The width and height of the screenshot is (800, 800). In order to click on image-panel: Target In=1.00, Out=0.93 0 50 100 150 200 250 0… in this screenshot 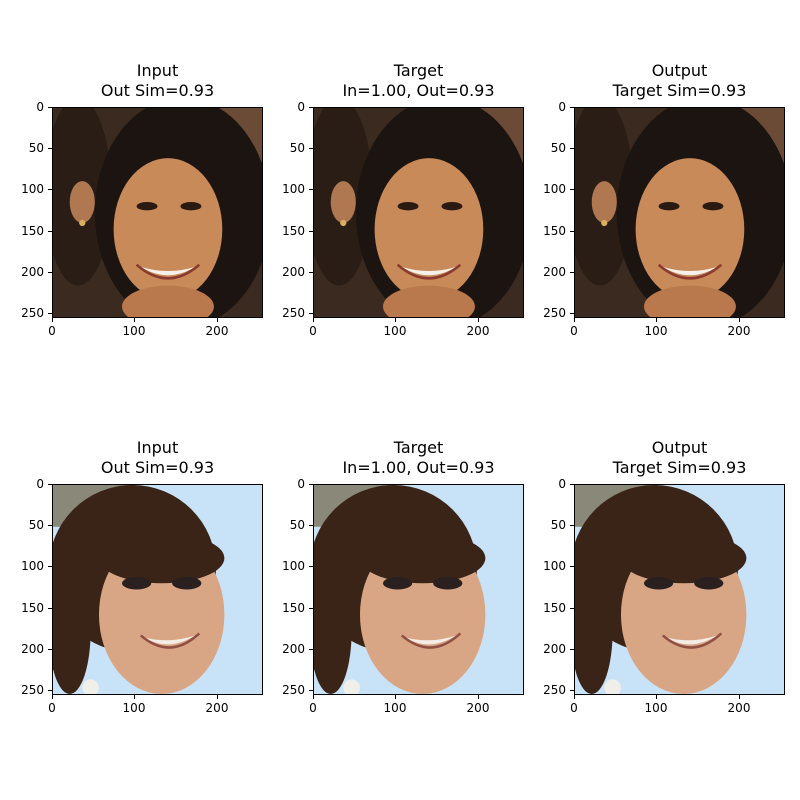, I will do `click(403, 576)`.